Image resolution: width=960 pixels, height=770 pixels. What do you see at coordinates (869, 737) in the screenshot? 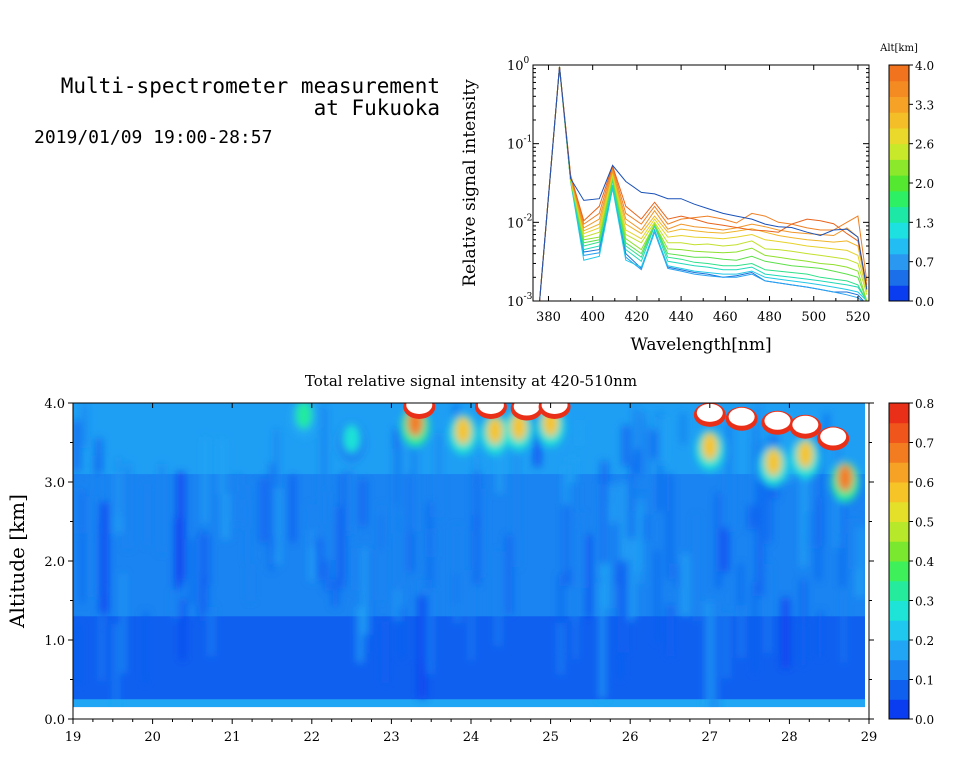
I see `heat-x-tick-label: 29` at bounding box center [869, 737].